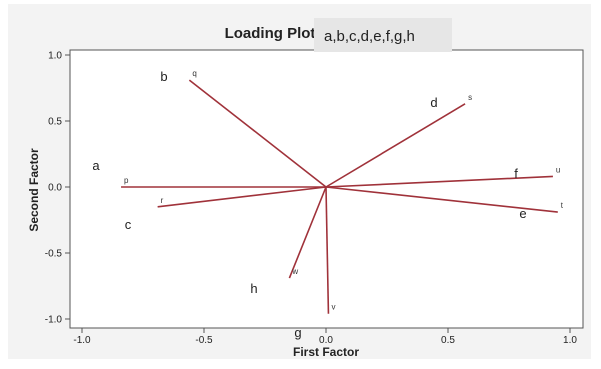 This screenshot has width=601, height=369. What do you see at coordinates (448, 340) in the screenshot?
I see `x-tick-label: 0.5` at bounding box center [448, 340].